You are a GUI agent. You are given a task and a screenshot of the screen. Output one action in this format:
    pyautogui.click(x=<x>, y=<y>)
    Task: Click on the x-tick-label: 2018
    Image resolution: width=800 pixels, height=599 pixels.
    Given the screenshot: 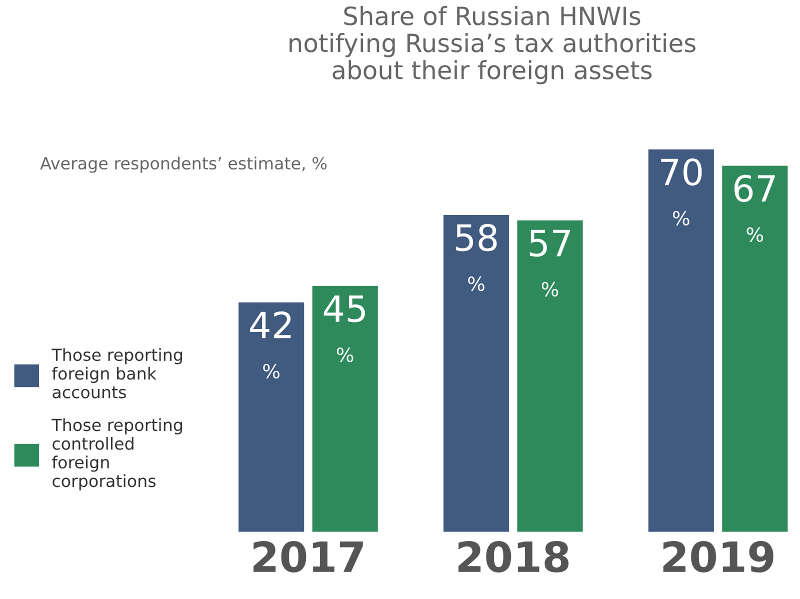 What is the action you would take?
    pyautogui.click(x=513, y=556)
    